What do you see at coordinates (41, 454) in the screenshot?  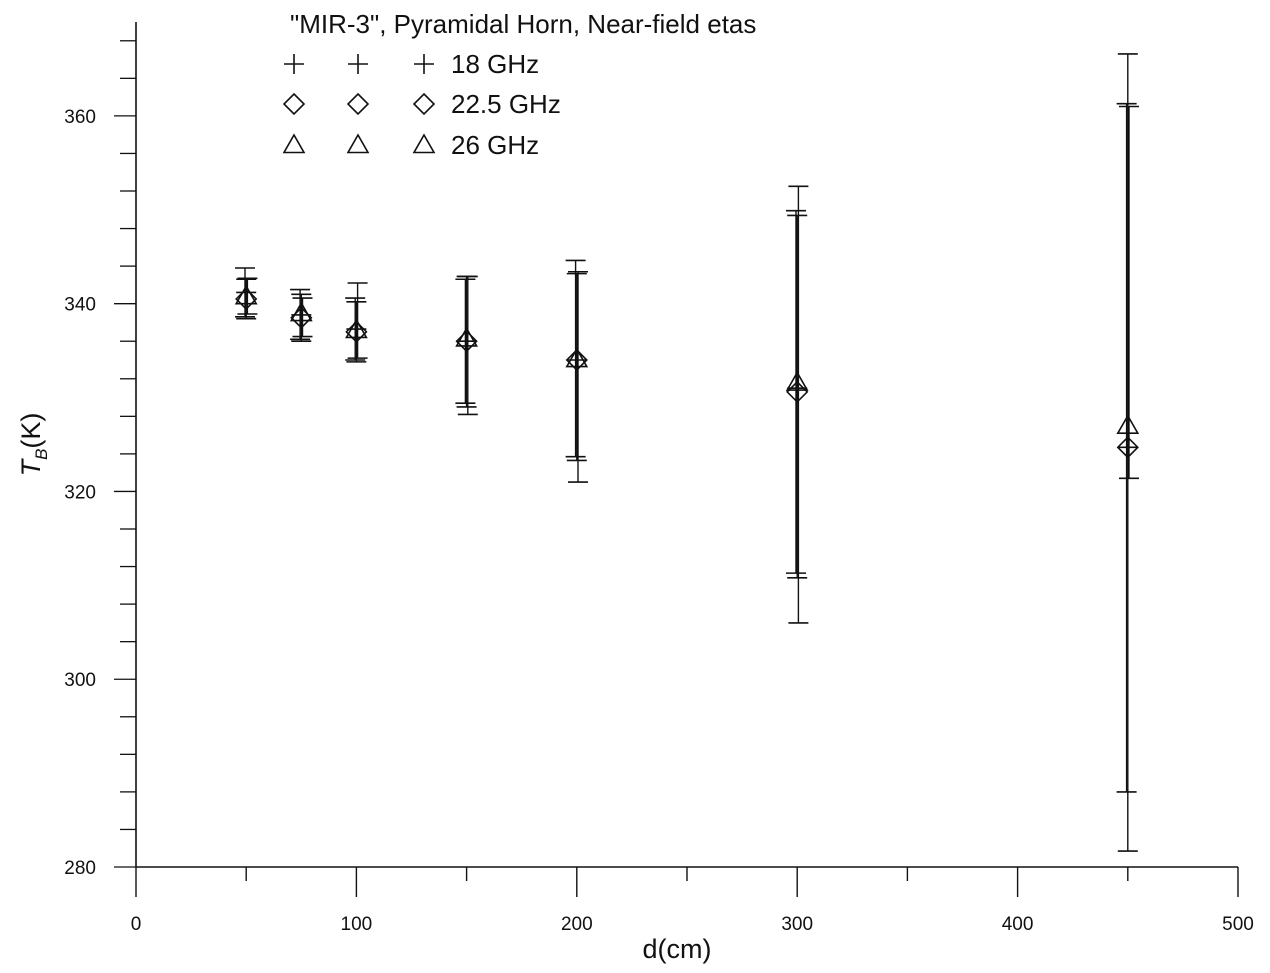 I see `y-axis-title-subscript: B` at bounding box center [41, 454].